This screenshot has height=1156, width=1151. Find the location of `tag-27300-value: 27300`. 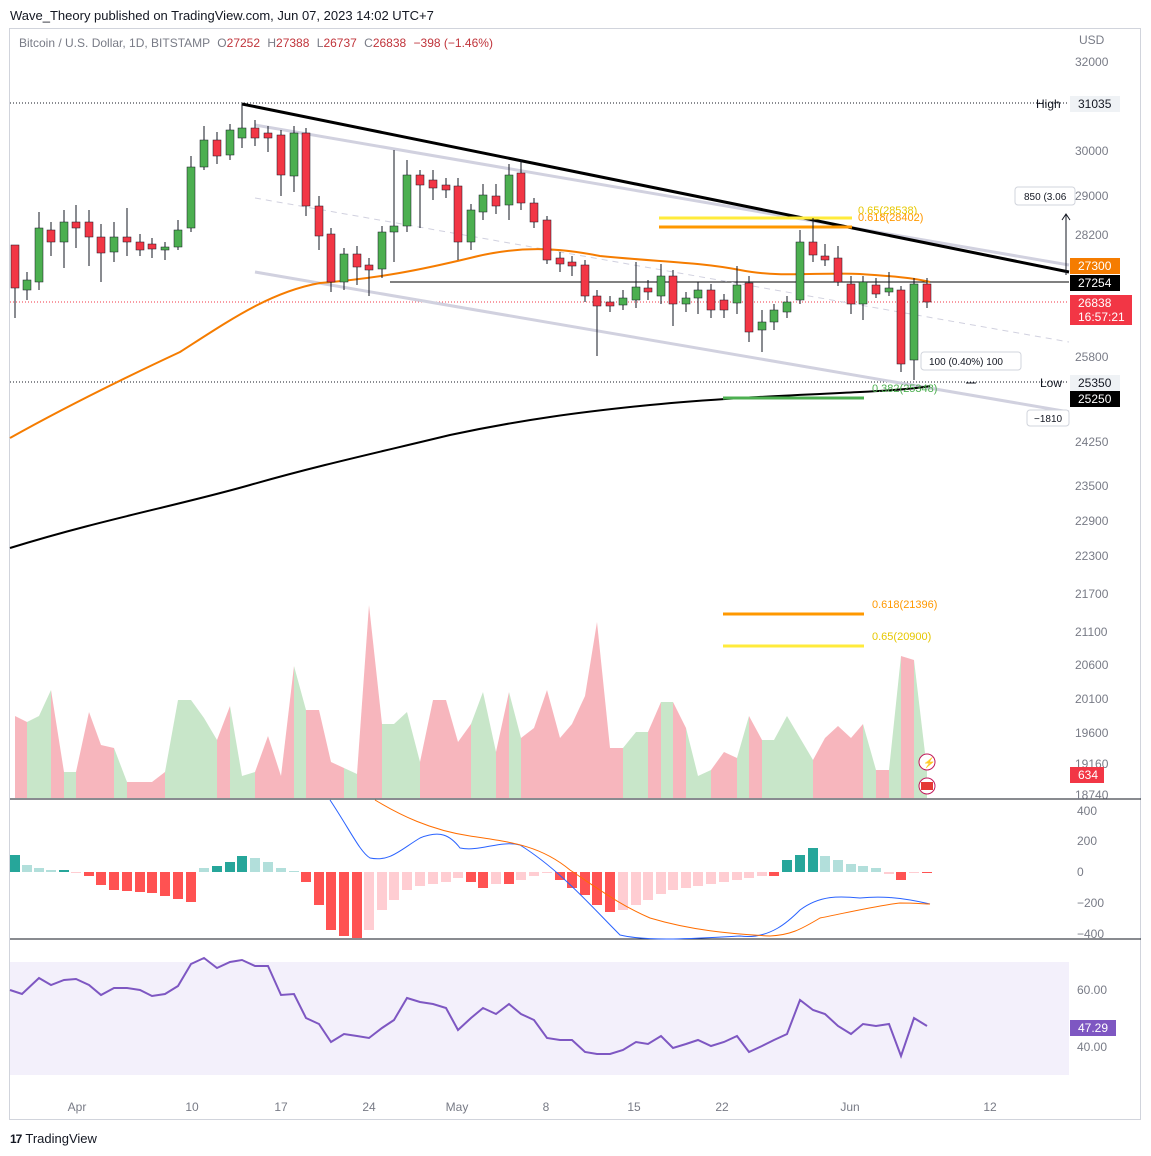

tag-27300-value: 27300 is located at coordinates (1095, 266).